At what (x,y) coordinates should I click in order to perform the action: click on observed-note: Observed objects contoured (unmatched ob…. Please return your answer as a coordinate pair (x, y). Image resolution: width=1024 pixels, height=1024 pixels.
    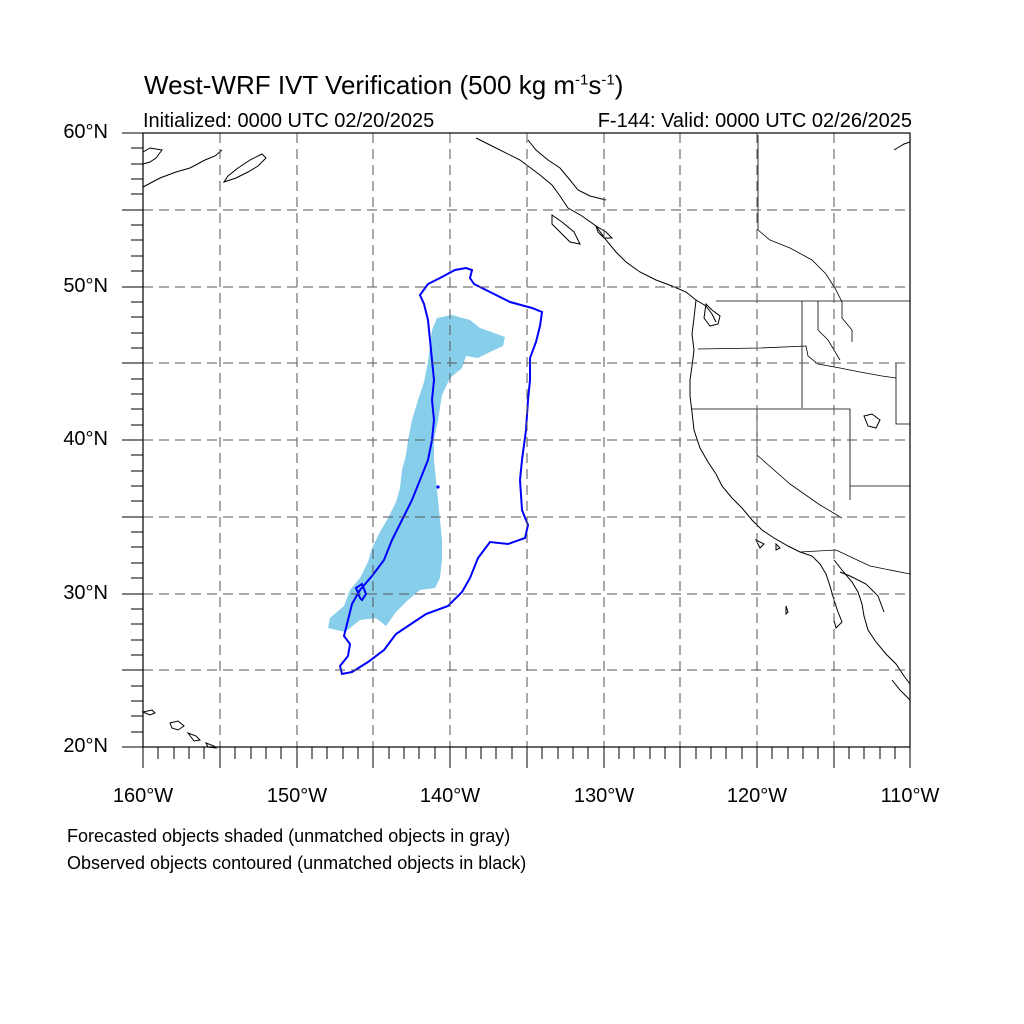
    Looking at the image, I should click on (297, 863).